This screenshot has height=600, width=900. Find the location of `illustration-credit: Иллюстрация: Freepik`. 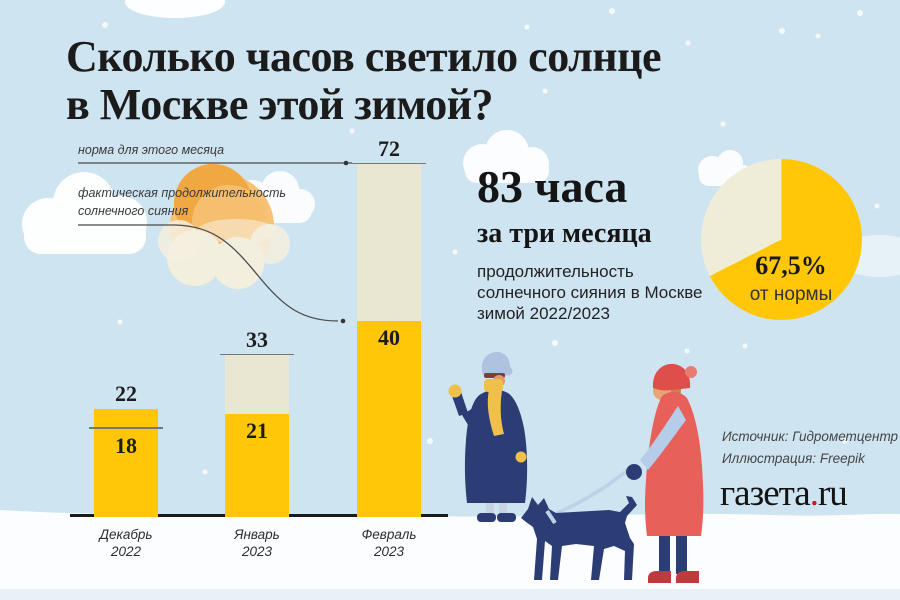

illustration-credit: Иллюстрация: Freepik is located at coordinates (793, 458).